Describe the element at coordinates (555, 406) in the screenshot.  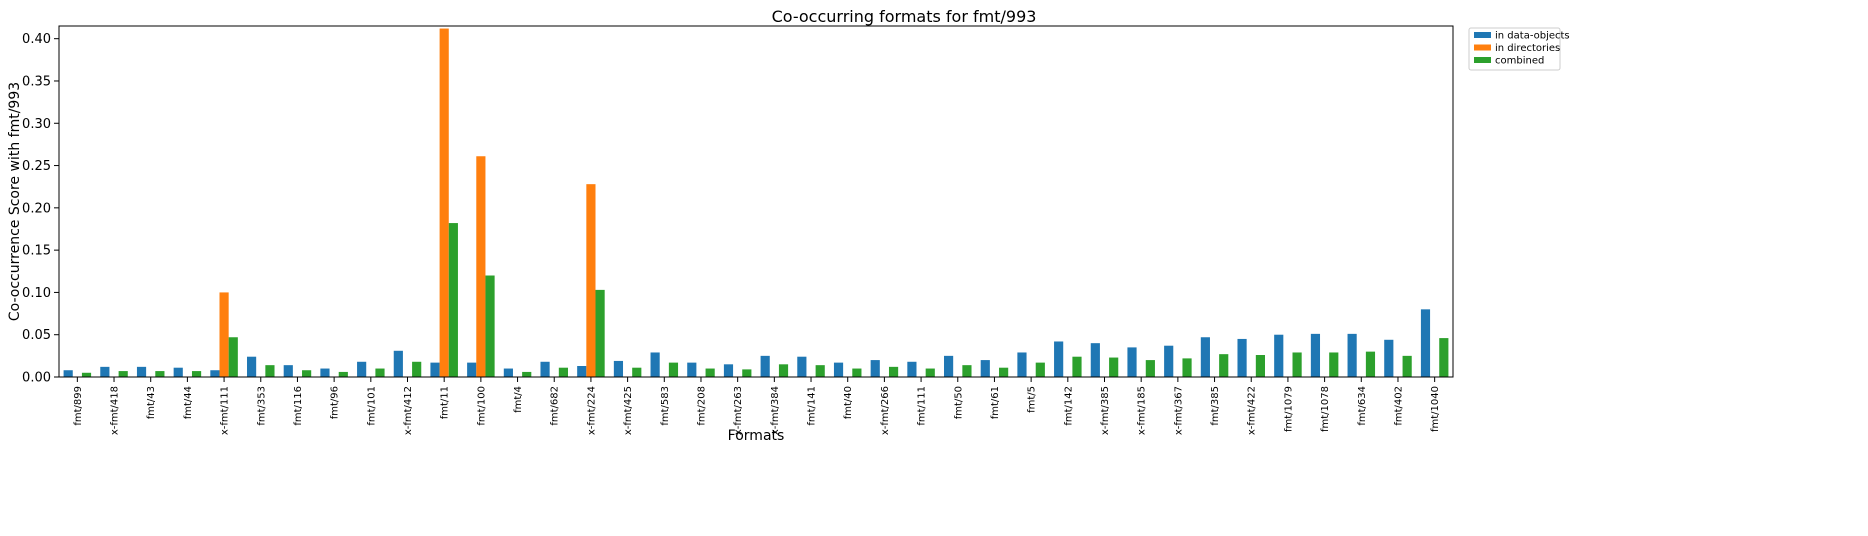
I see `x-tick-label: fmt/682` at that location.